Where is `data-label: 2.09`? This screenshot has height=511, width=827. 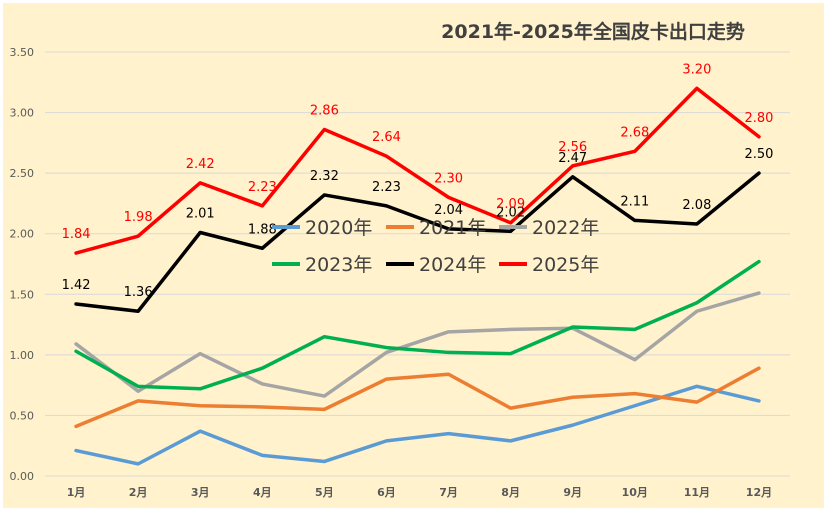 data-label: 2.09 is located at coordinates (510, 204).